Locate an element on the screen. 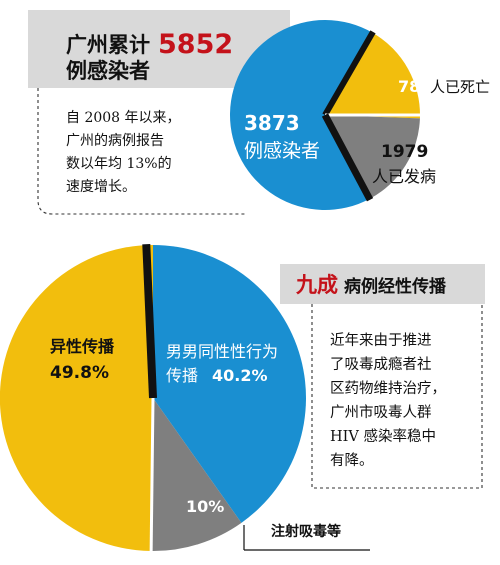 This screenshot has height=565, width=500. bottom-note-line: 了吸毒成瘾者社 is located at coordinates (381, 364).